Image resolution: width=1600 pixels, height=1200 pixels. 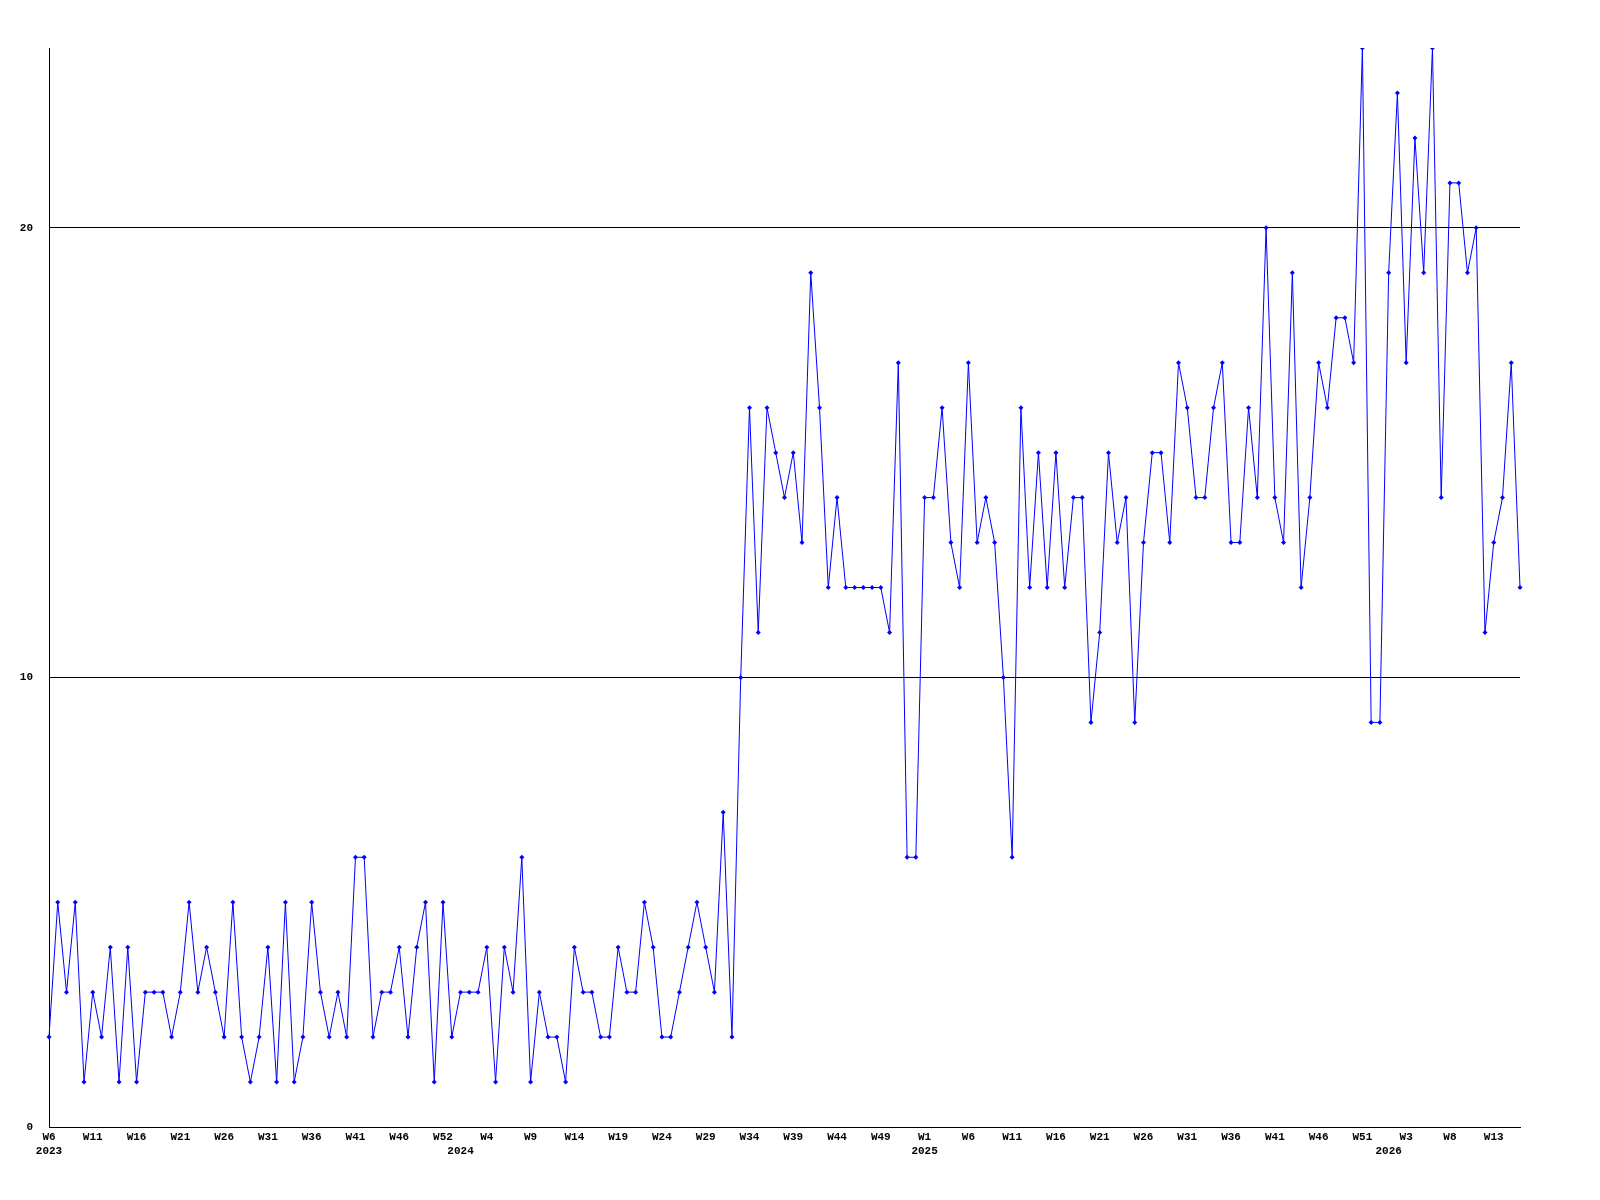 I want to click on x-tick-label: W19, so click(x=618, y=1137).